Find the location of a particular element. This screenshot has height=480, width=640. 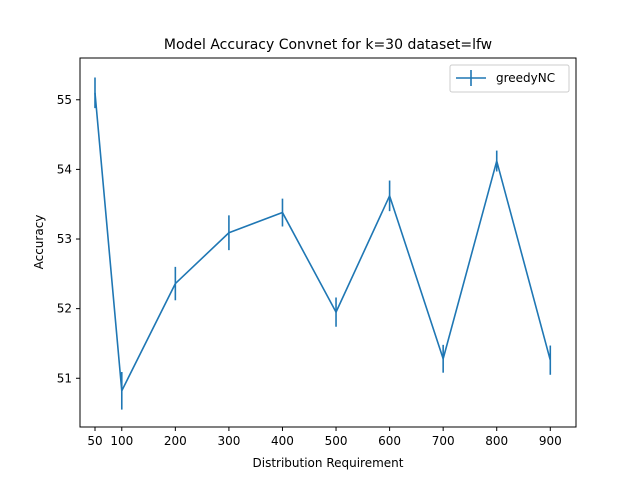

x-tick-label: 700 is located at coordinates (443, 441).